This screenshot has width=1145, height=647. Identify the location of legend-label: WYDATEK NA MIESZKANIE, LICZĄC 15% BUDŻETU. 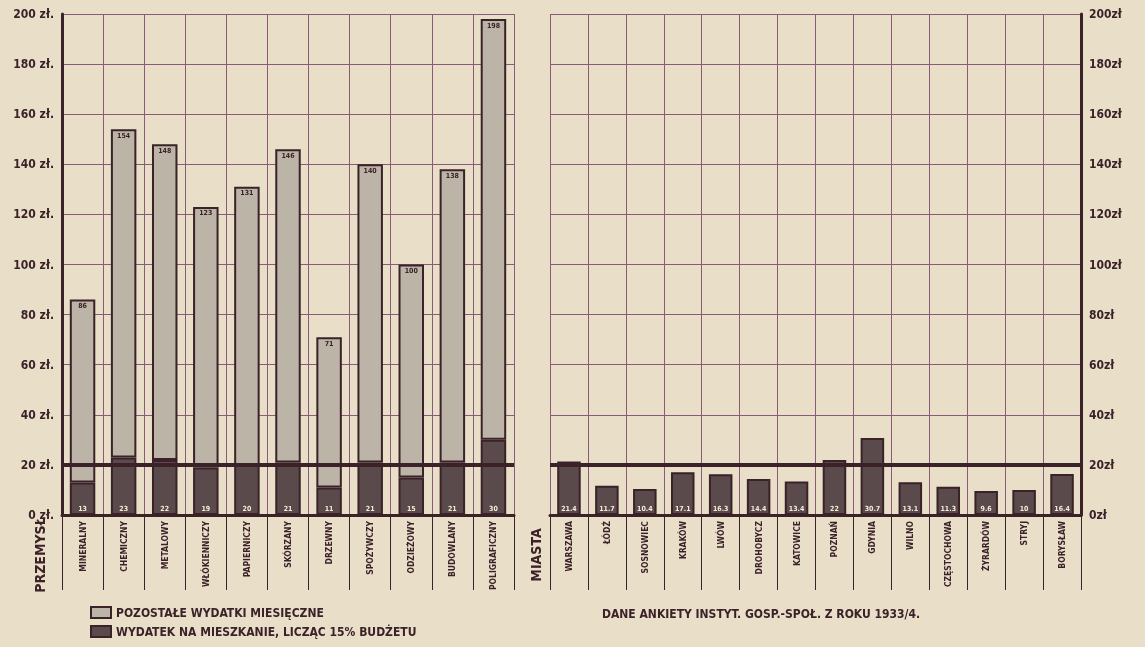
(266, 631).